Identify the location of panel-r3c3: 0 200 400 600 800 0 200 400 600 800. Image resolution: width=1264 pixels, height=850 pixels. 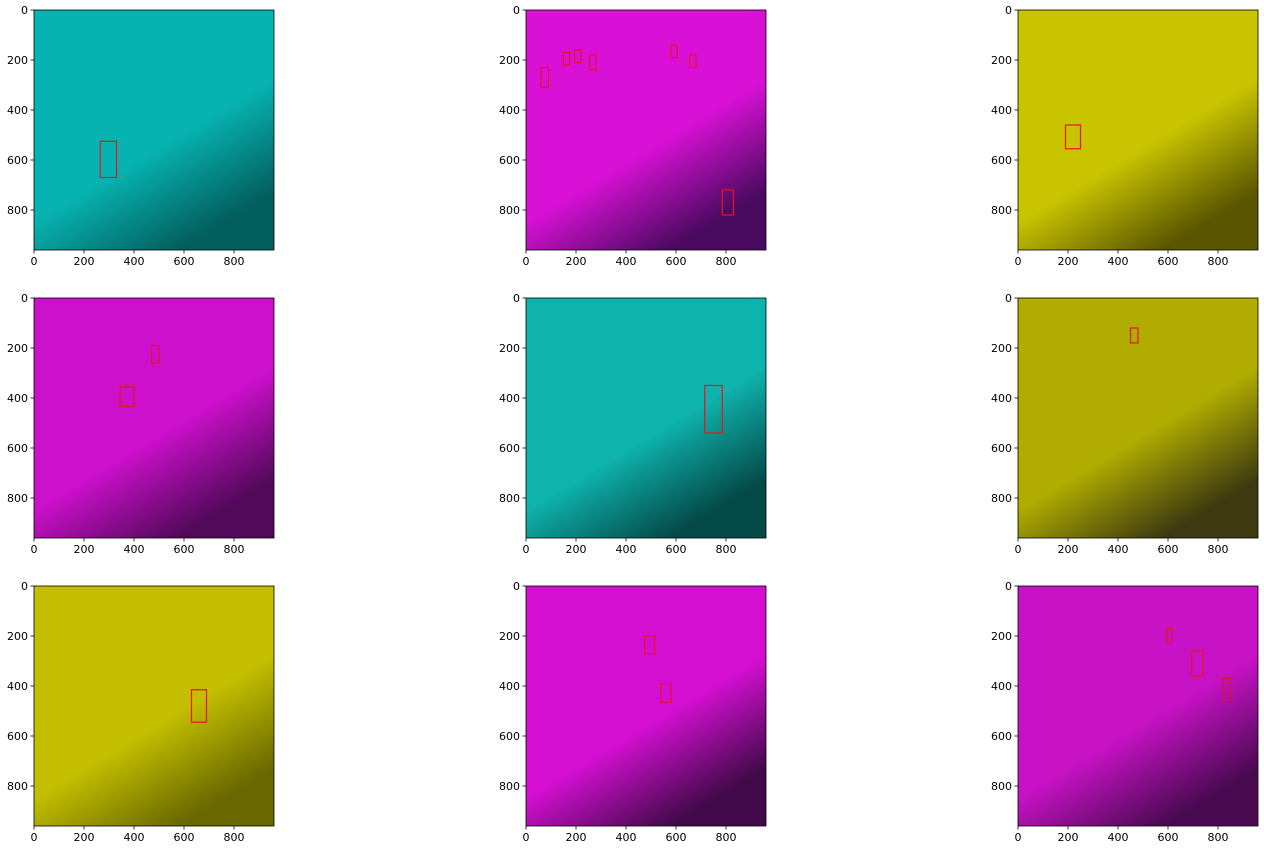
(1125, 712).